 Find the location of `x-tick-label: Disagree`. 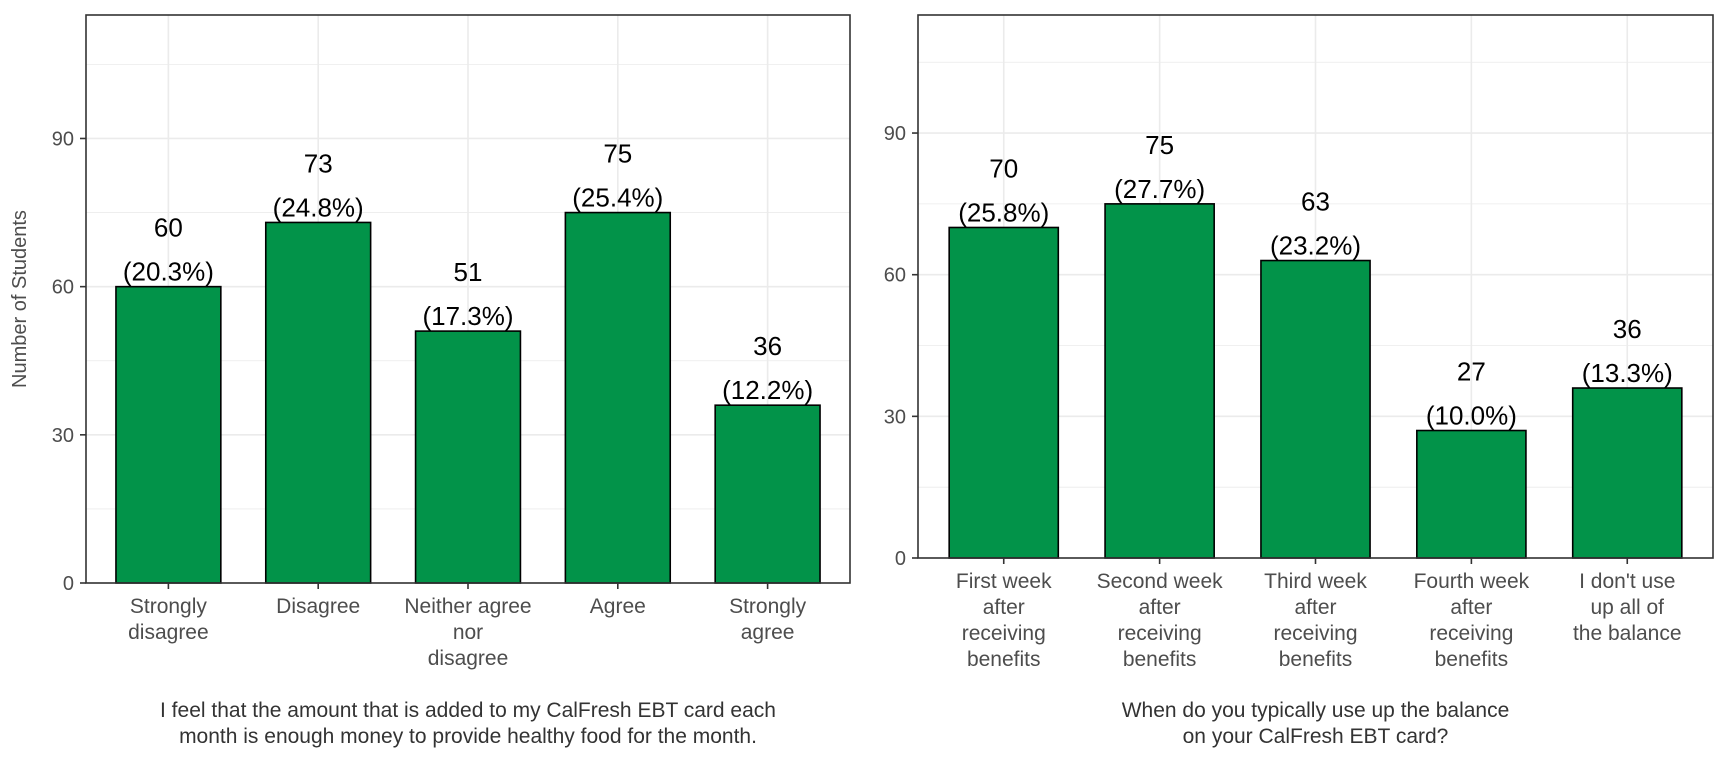

x-tick-label: Disagree is located at coordinates (318, 606).